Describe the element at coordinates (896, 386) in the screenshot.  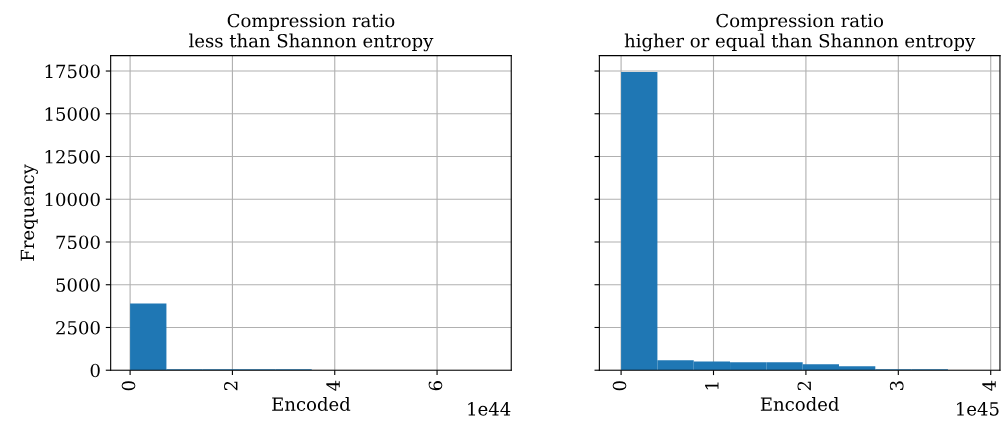
I see `x-tick-label: 3` at that location.